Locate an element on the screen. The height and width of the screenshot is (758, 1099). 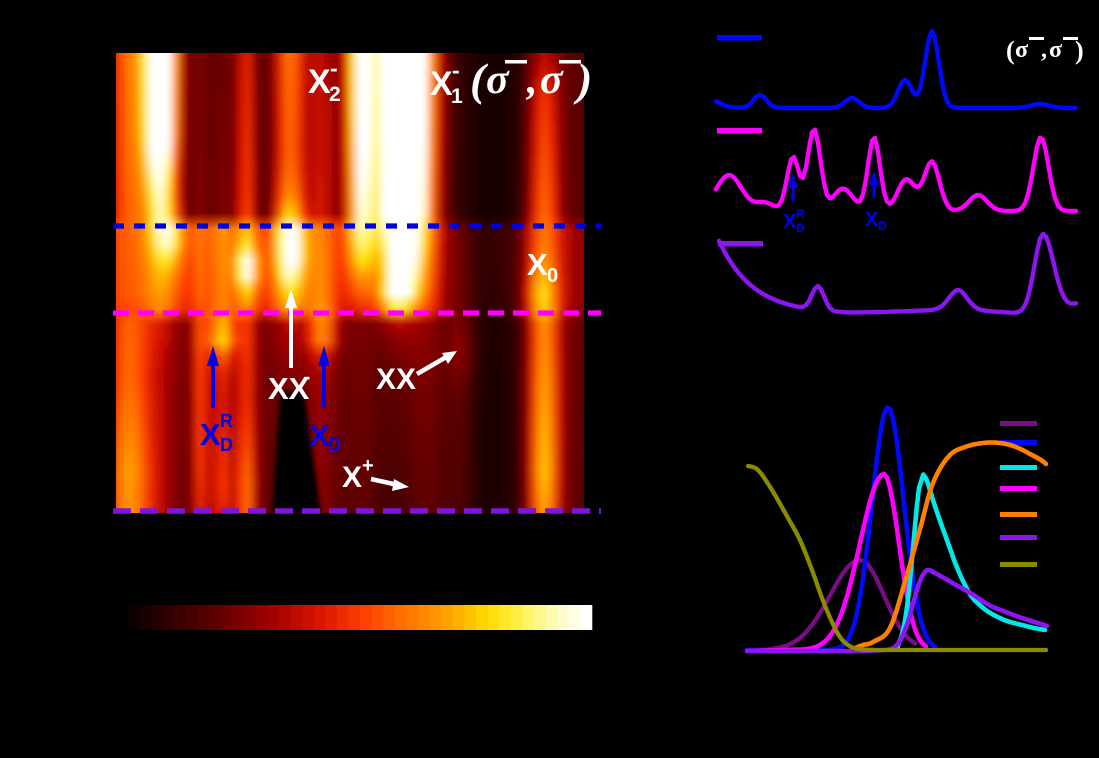
svg-text: 0 is located at coordinates (552, 276).